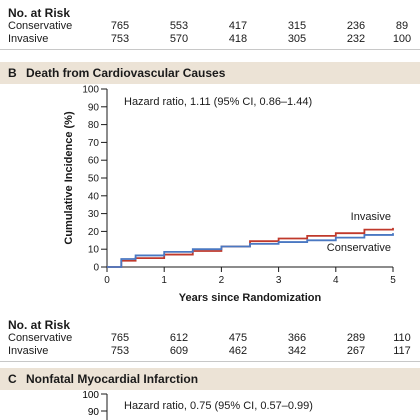  I want to click on mi-chart-partial: 100 90, so click(95, 405).